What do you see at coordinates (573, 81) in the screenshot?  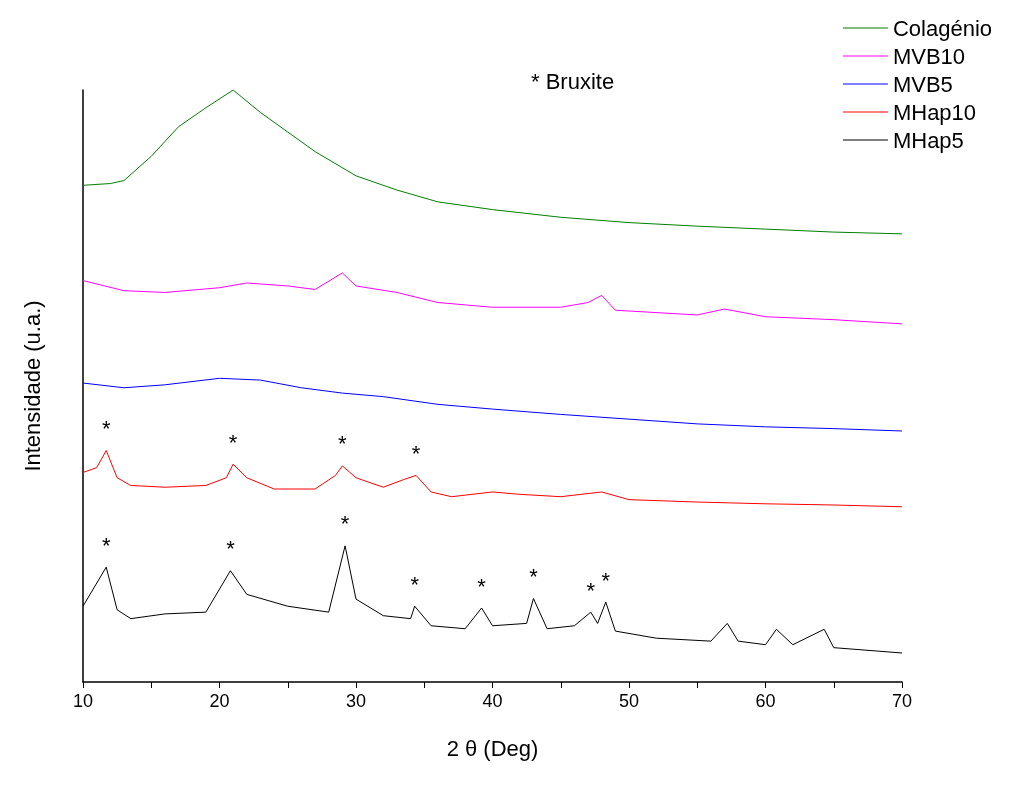 I see `annotation: * Bruxite` at bounding box center [573, 81].